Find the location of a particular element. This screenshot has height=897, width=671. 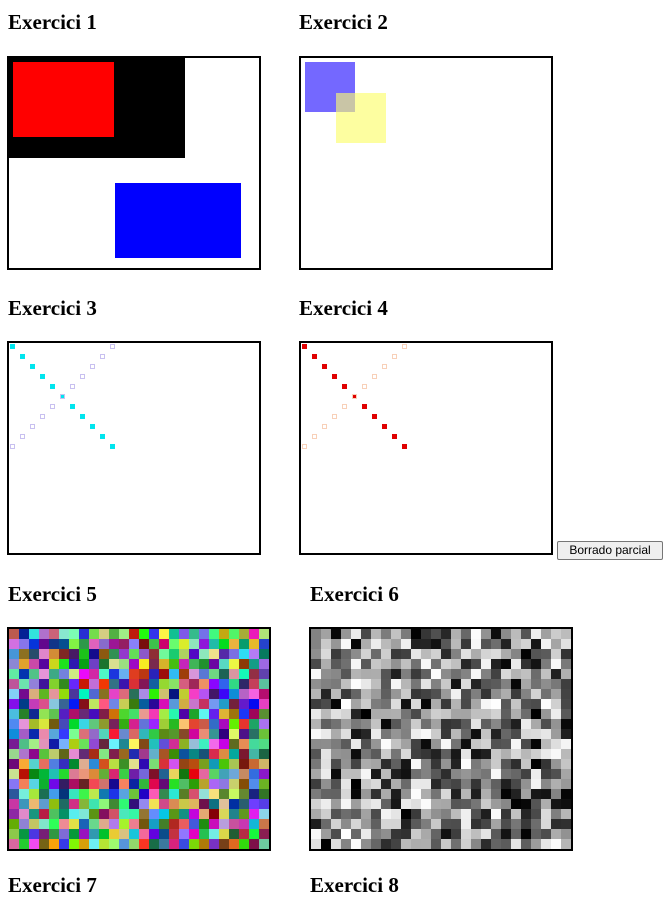

partial-clear-button: Borrado parcial is located at coordinates (610, 550).